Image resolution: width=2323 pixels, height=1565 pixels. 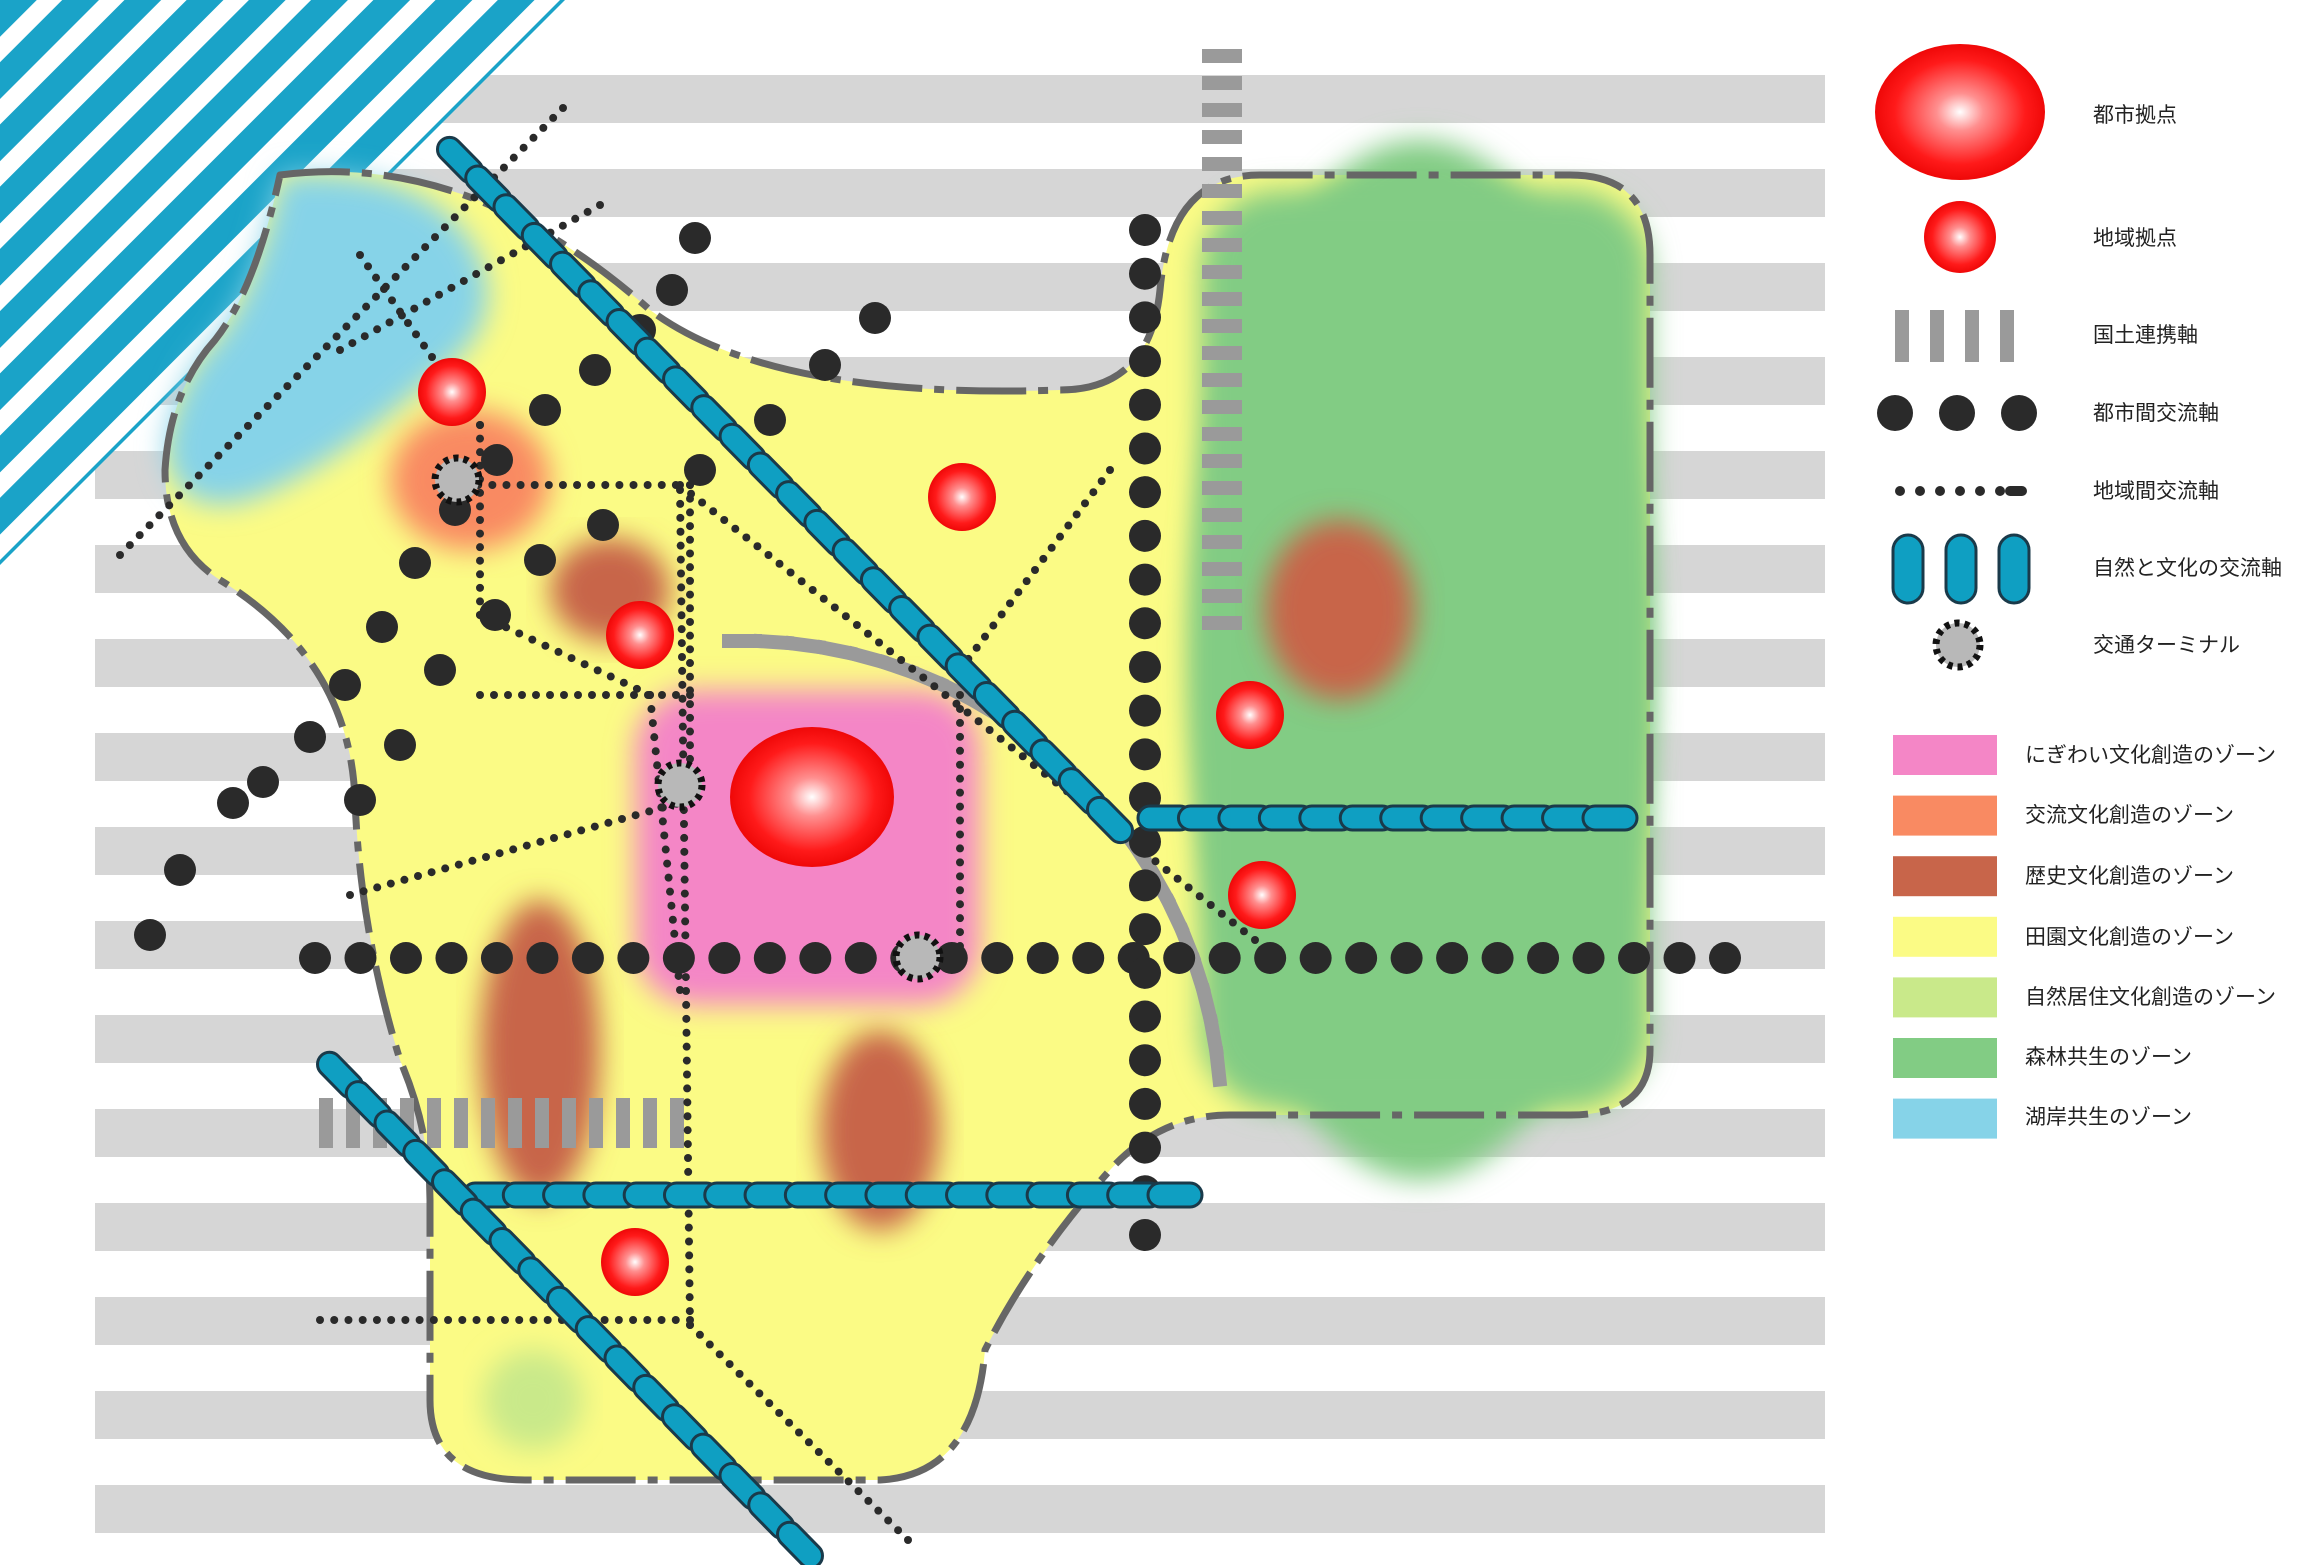 What do you see at coordinates (533, 1400) in the screenshot?
I see `zone-shizen-kyoju` at bounding box center [533, 1400].